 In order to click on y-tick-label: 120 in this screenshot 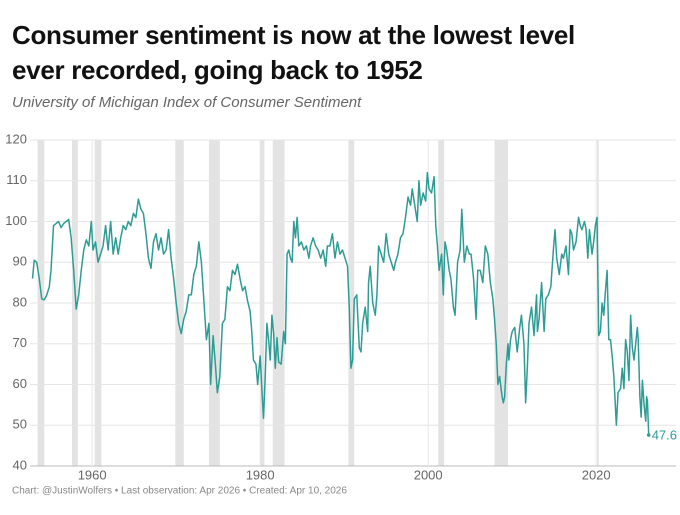, I will do `click(16, 138)`.